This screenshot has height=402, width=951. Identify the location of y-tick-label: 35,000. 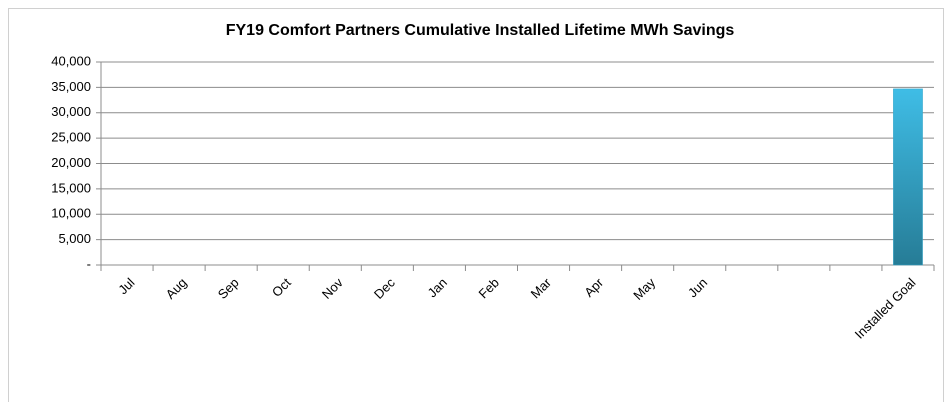
(71, 86).